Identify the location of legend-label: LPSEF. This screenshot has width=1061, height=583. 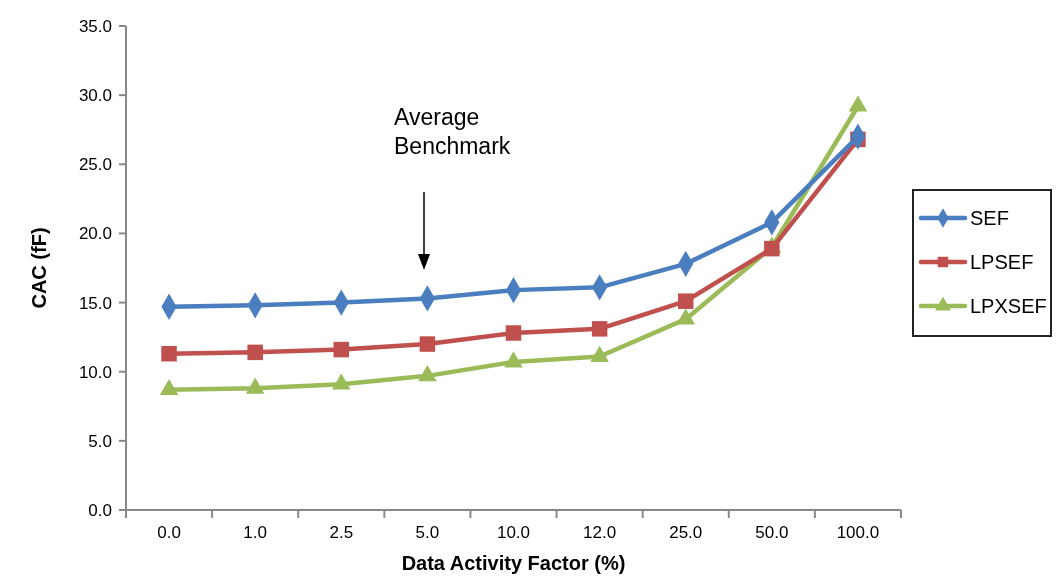
(1002, 262).